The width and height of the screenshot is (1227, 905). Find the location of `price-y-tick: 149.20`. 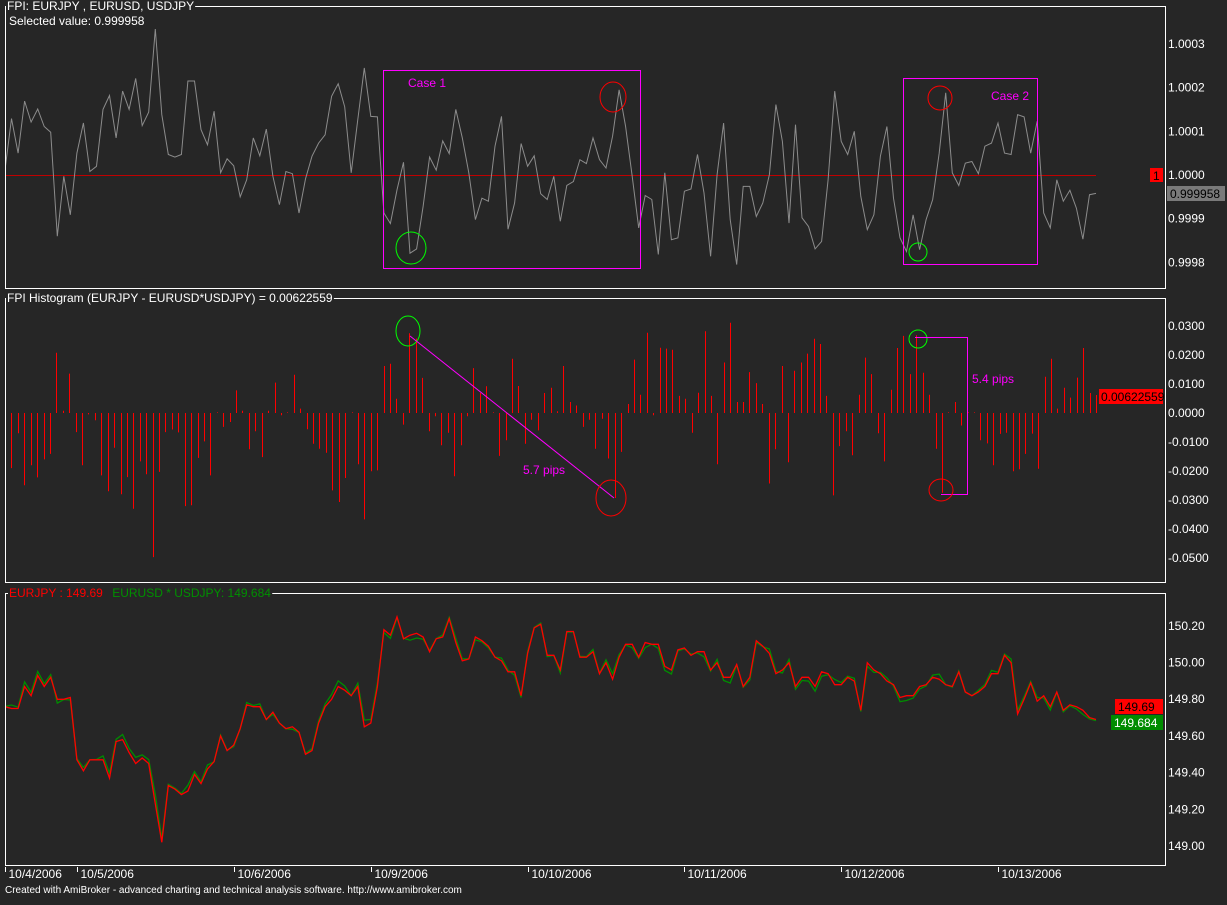

price-y-tick: 149.20 is located at coordinates (1186, 809).